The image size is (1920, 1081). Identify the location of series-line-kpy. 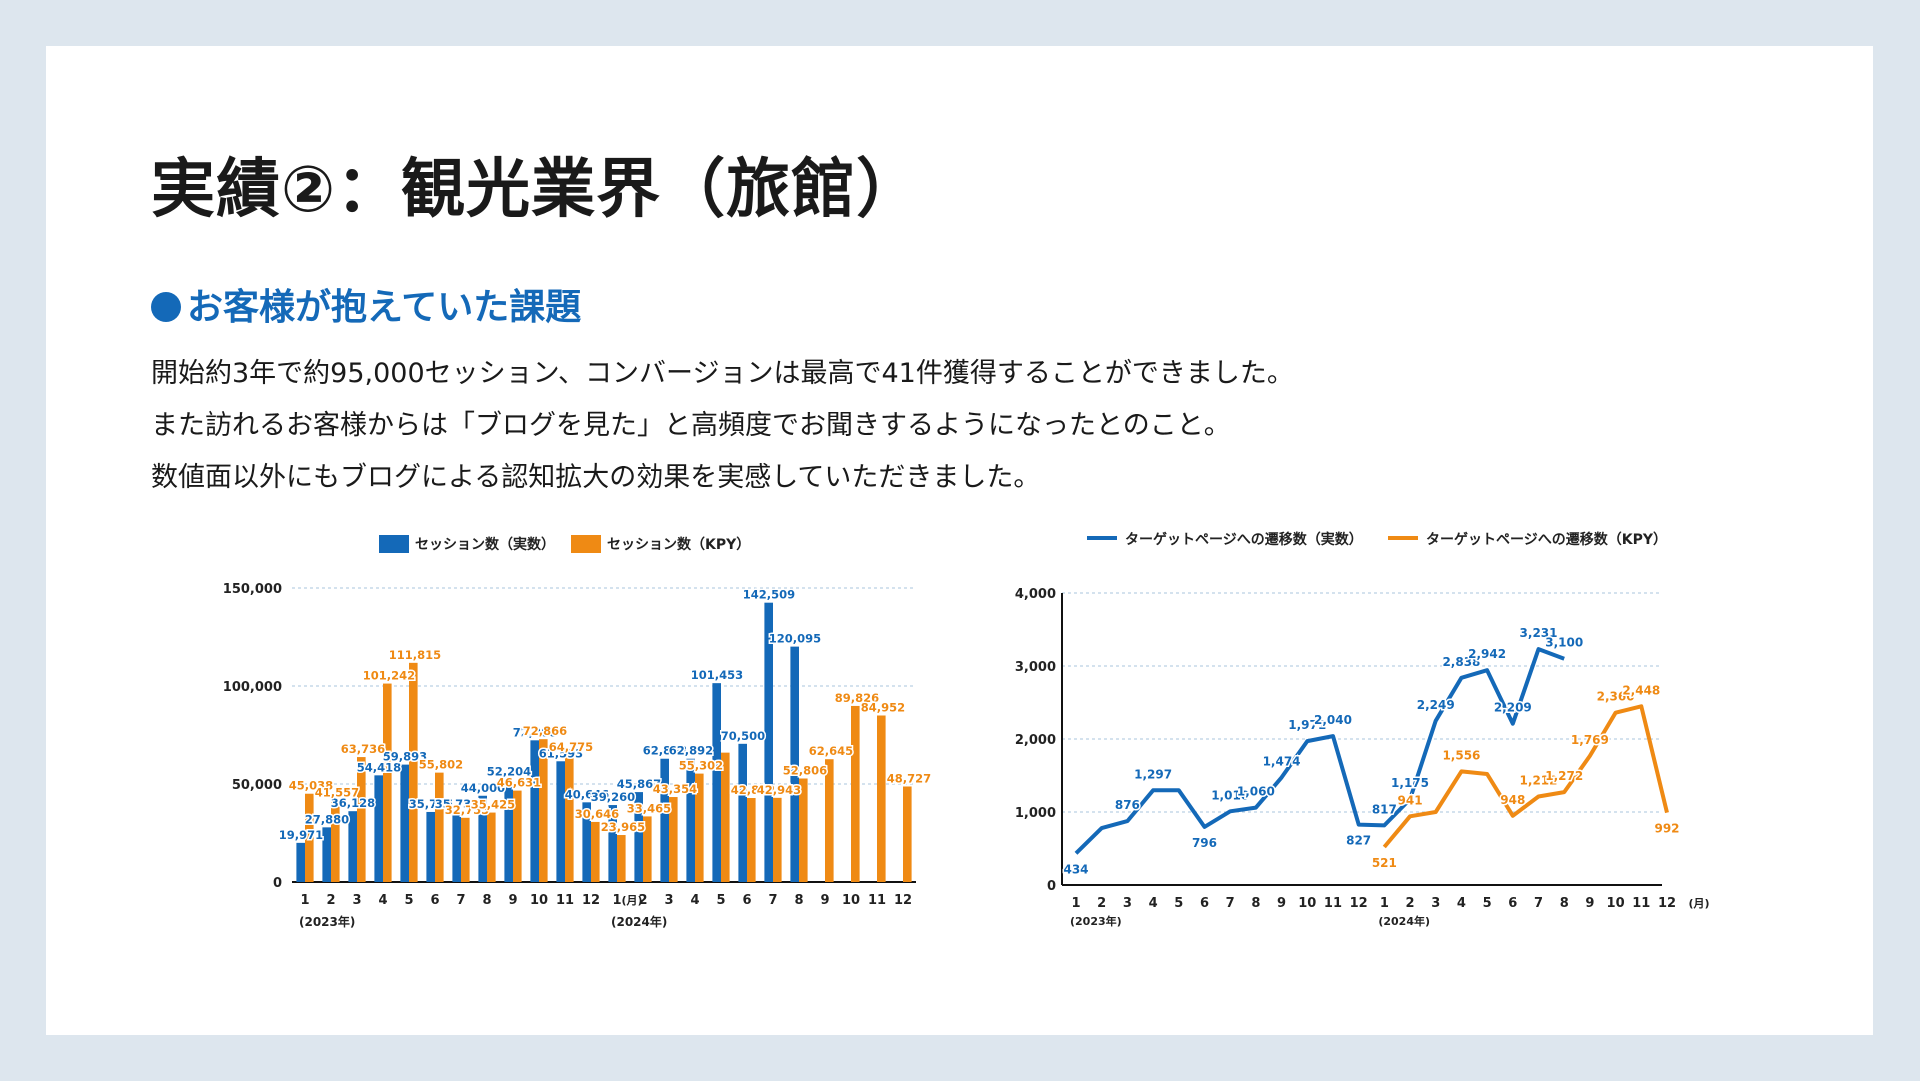
(1525, 776).